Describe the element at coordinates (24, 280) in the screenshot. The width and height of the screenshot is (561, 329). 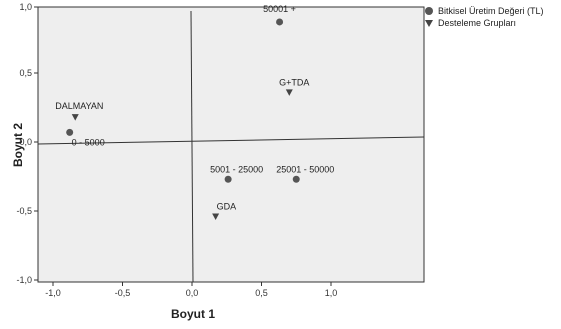
I see `y-tick-label: -1,0` at that location.